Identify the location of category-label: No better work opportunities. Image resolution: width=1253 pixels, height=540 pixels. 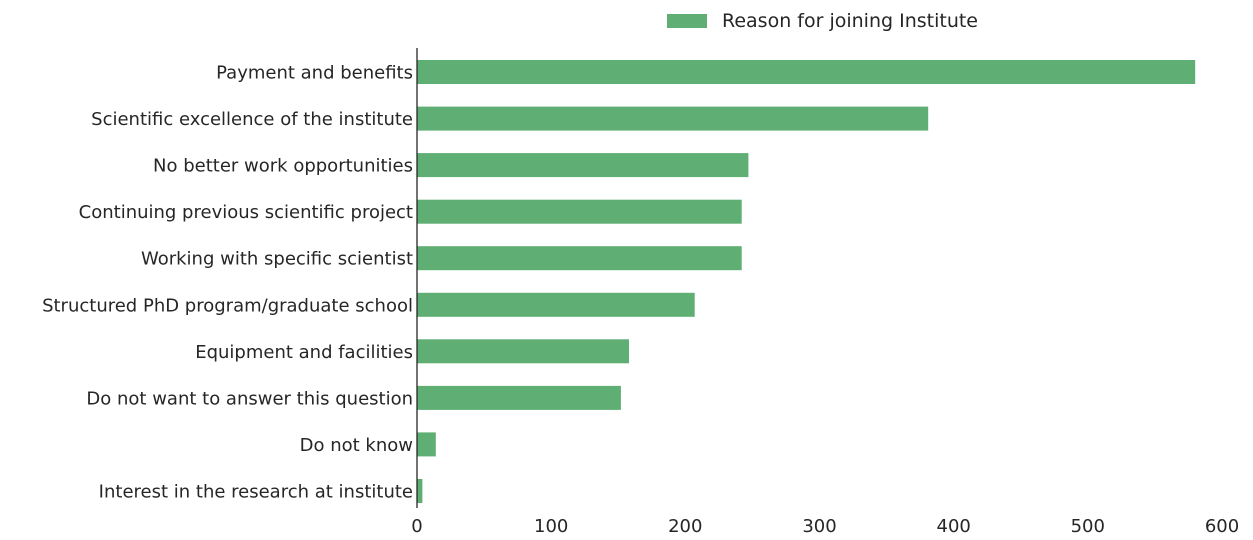
(283, 166).